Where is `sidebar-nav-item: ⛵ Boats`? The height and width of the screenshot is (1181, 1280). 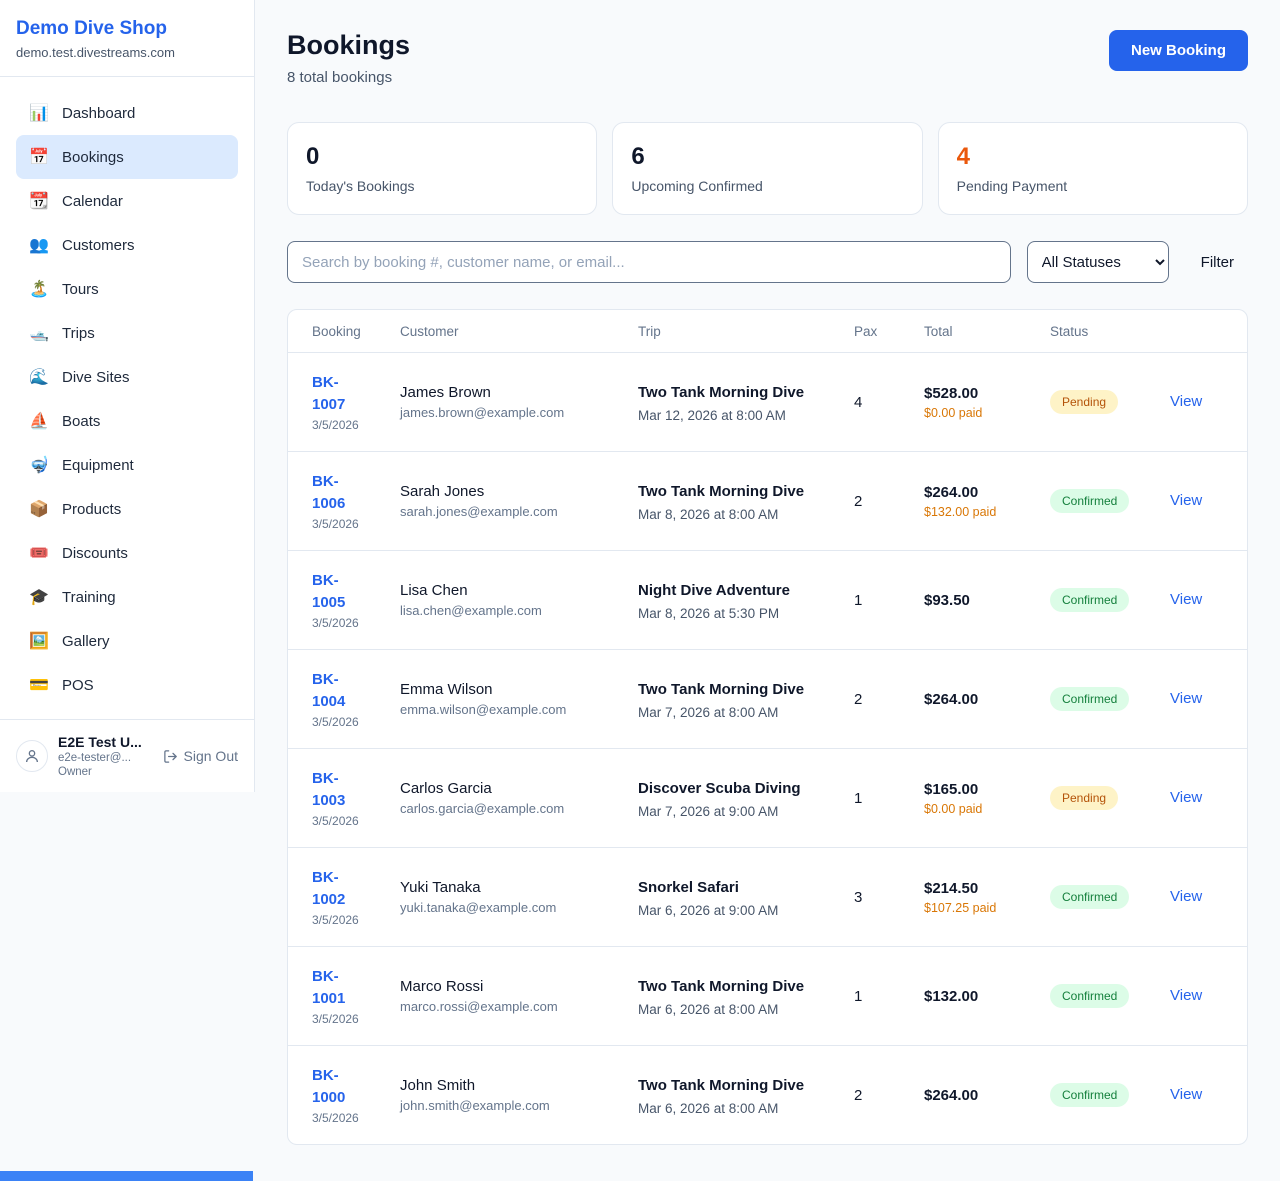 sidebar-nav-item: ⛵ Boats is located at coordinates (127, 421).